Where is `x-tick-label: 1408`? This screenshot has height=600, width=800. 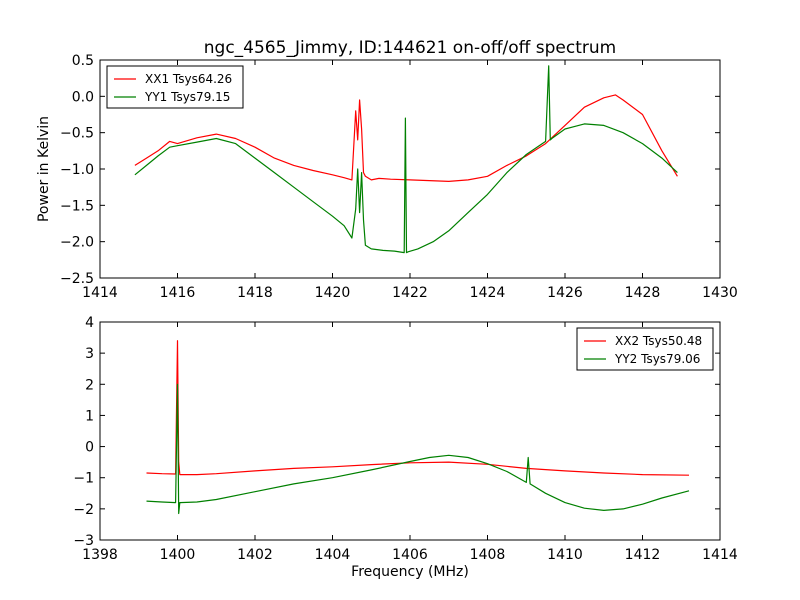 x-tick-label: 1408 is located at coordinates (488, 555).